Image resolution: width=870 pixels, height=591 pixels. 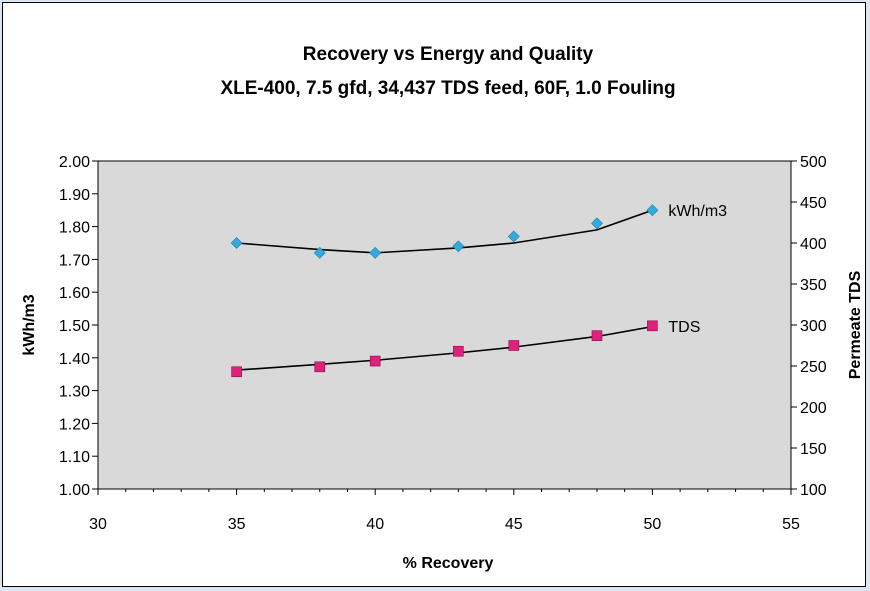 I want to click on y-tick-label: 1.90, so click(x=74, y=195).